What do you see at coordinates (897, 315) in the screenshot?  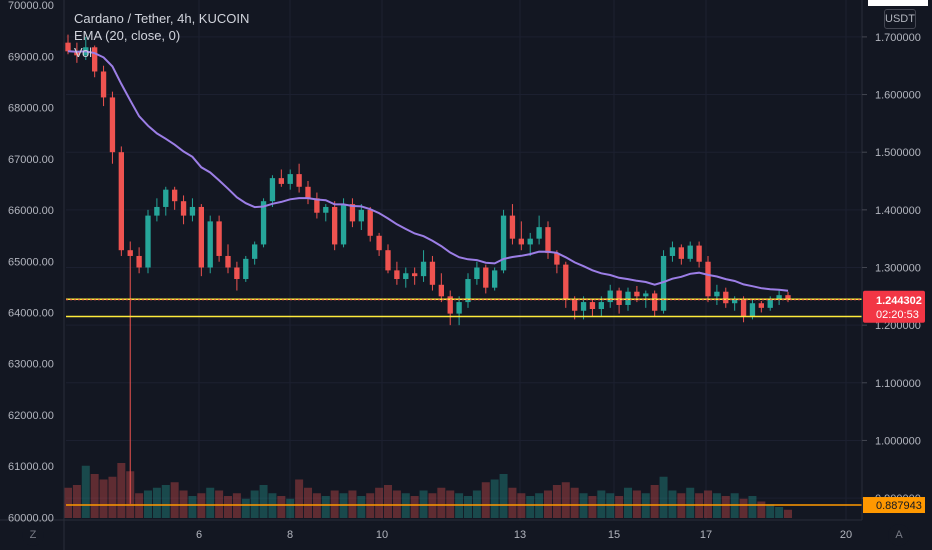 I see `countdown-value: 02:20:53` at bounding box center [897, 315].